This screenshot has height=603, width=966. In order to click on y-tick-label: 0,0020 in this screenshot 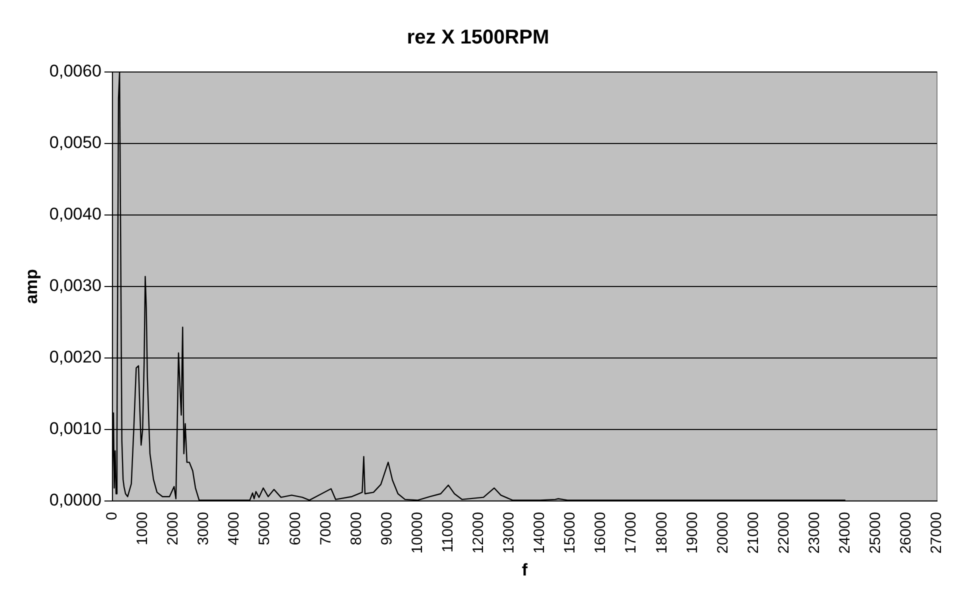, I will do `click(75, 357)`.